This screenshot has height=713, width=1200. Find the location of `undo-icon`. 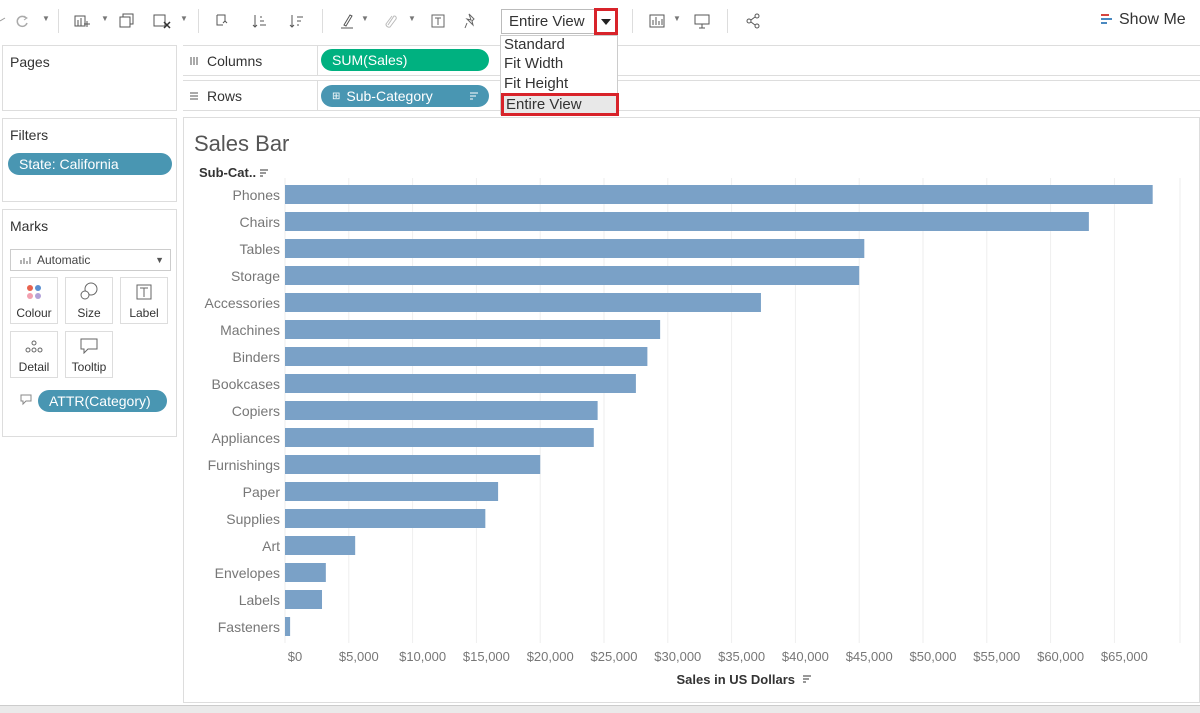

undo-icon is located at coordinates (3, 21).